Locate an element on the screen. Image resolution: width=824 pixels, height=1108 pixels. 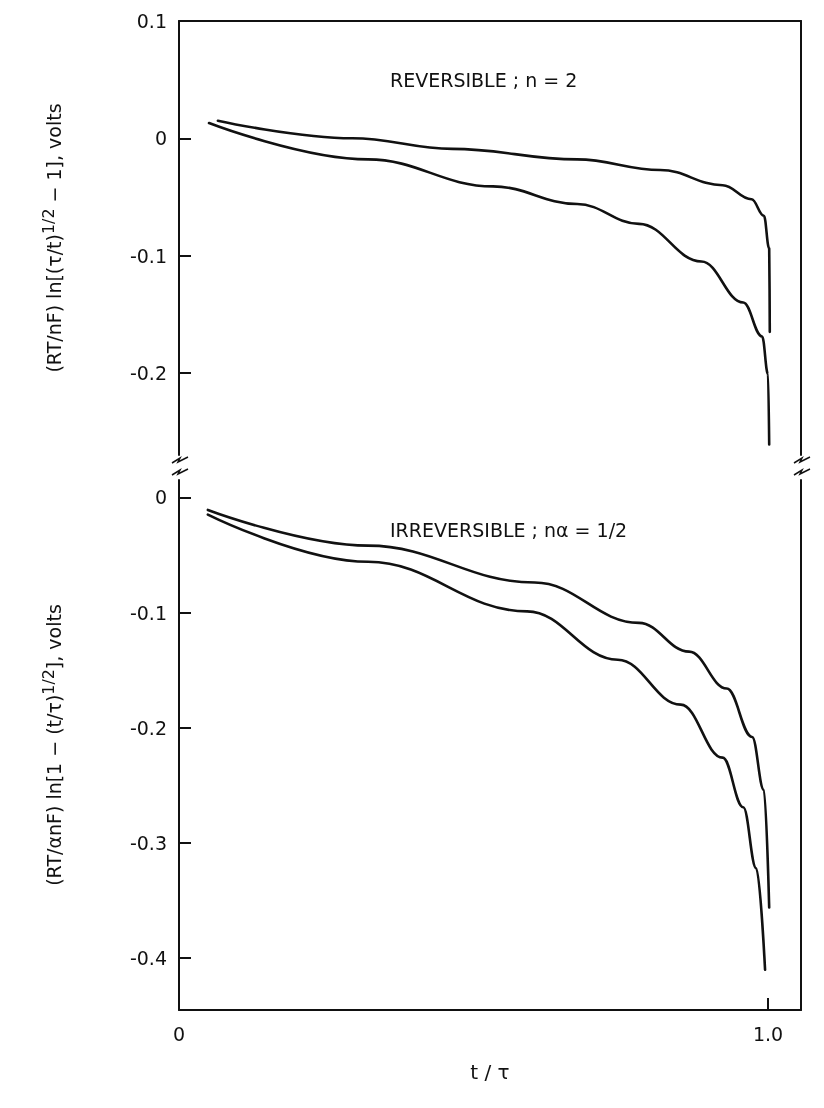
y-tick-label: 0.1 is located at coordinates (151, 21).